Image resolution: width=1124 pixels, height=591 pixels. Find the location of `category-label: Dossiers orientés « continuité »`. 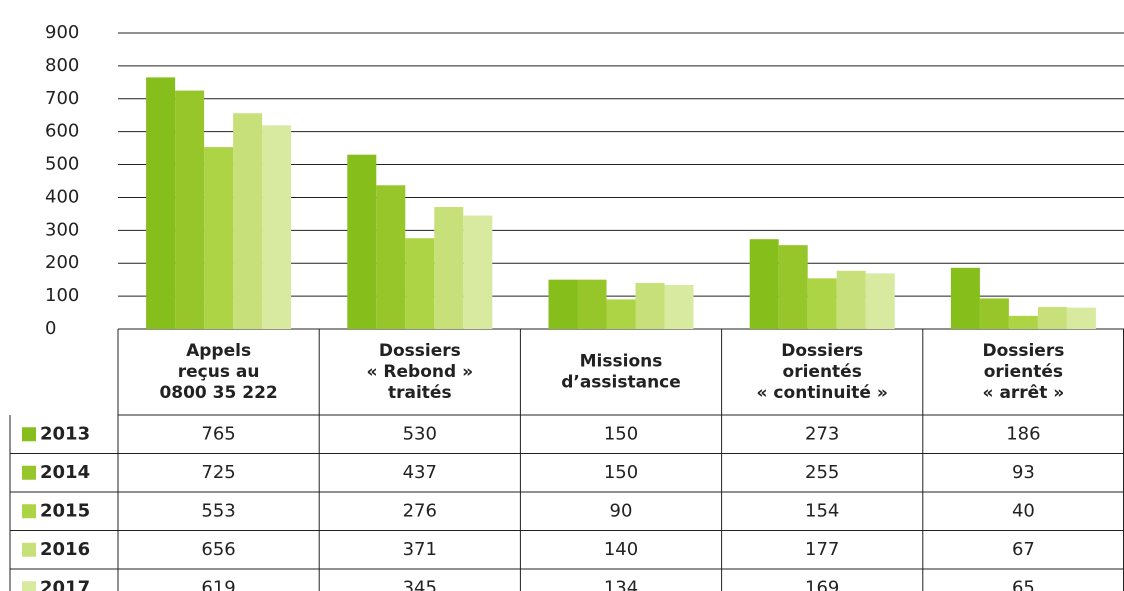

category-label: Dossiers orientés « continuité » is located at coordinates (822, 372).